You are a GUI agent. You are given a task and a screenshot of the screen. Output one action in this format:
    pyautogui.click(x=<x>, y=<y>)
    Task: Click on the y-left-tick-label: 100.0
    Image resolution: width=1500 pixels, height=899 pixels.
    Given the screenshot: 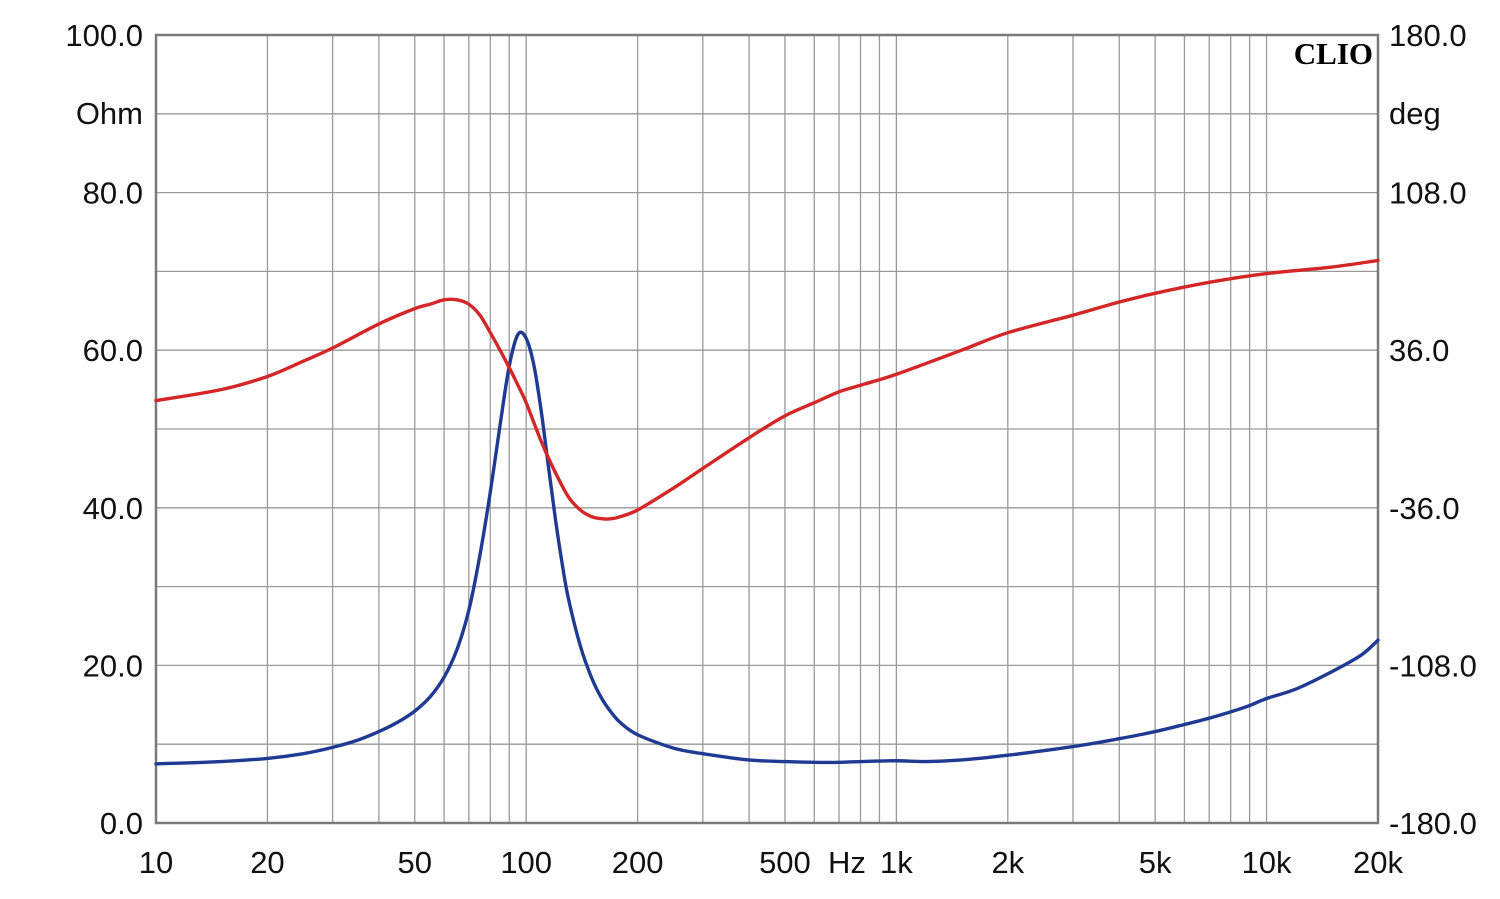 What is the action you would take?
    pyautogui.click(x=104, y=35)
    